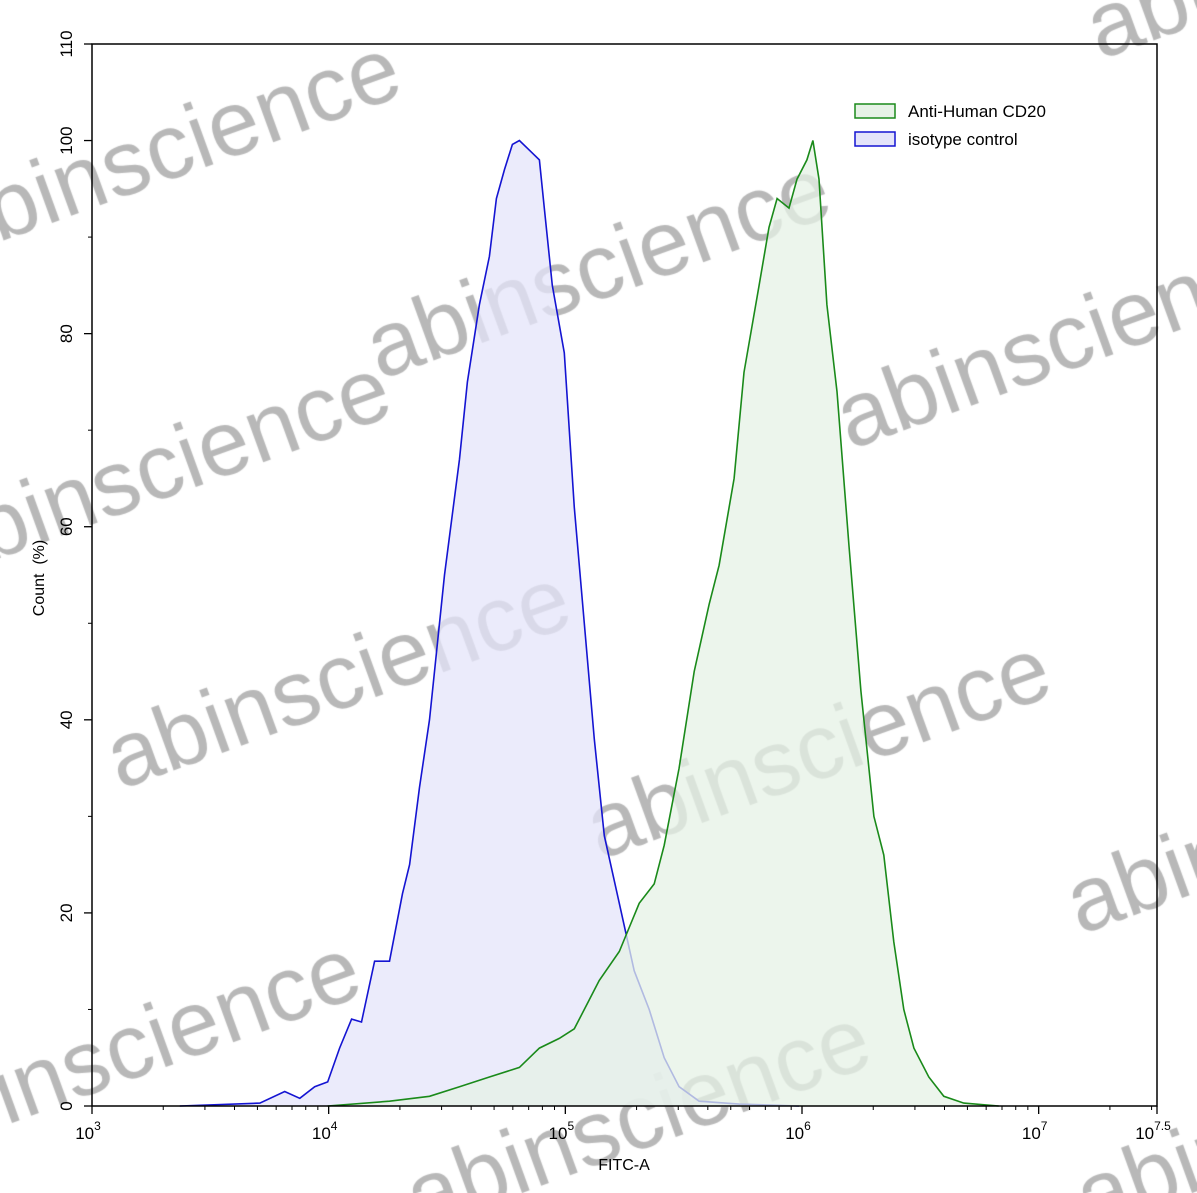  Describe the element at coordinates (1035, 1131) in the screenshot. I see `x-tick-label: 10⁷` at that location.